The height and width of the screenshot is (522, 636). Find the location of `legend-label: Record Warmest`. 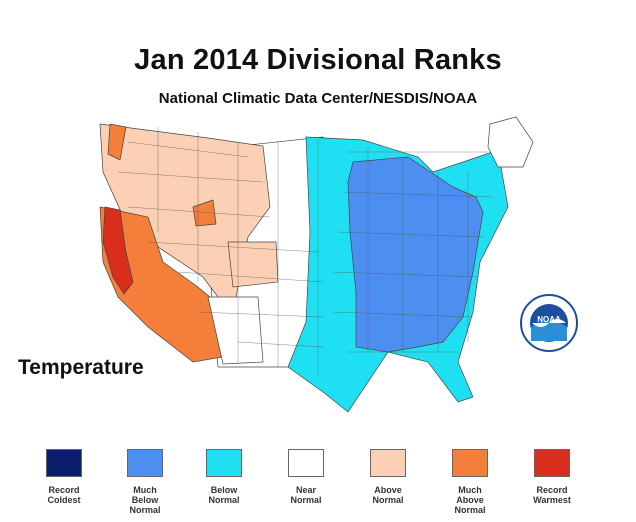

legend-label: Record Warmest is located at coordinates (552, 495).